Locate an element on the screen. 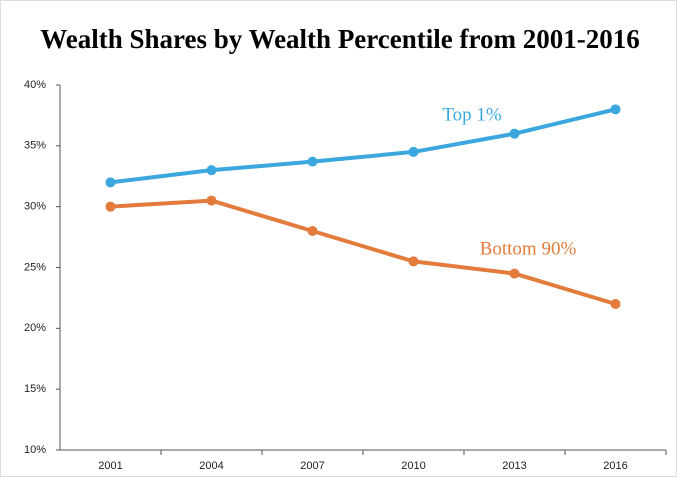 This screenshot has height=477, width=677. y-tick-label: 15% is located at coordinates (35, 389).